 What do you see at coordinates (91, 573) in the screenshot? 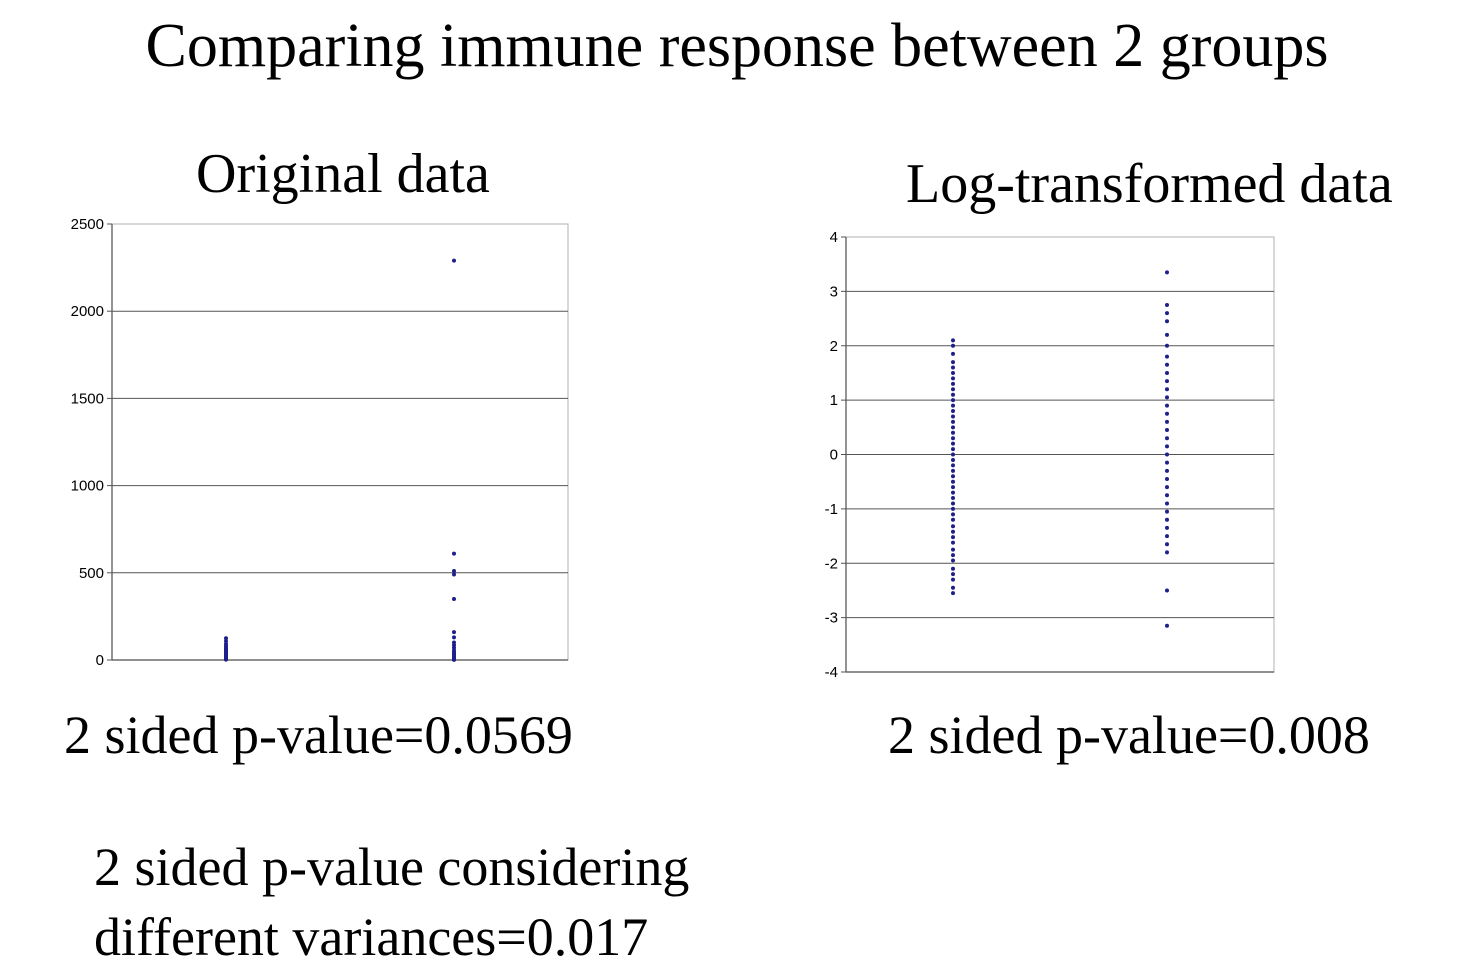
I see `y-tick-label: 500` at bounding box center [91, 573].